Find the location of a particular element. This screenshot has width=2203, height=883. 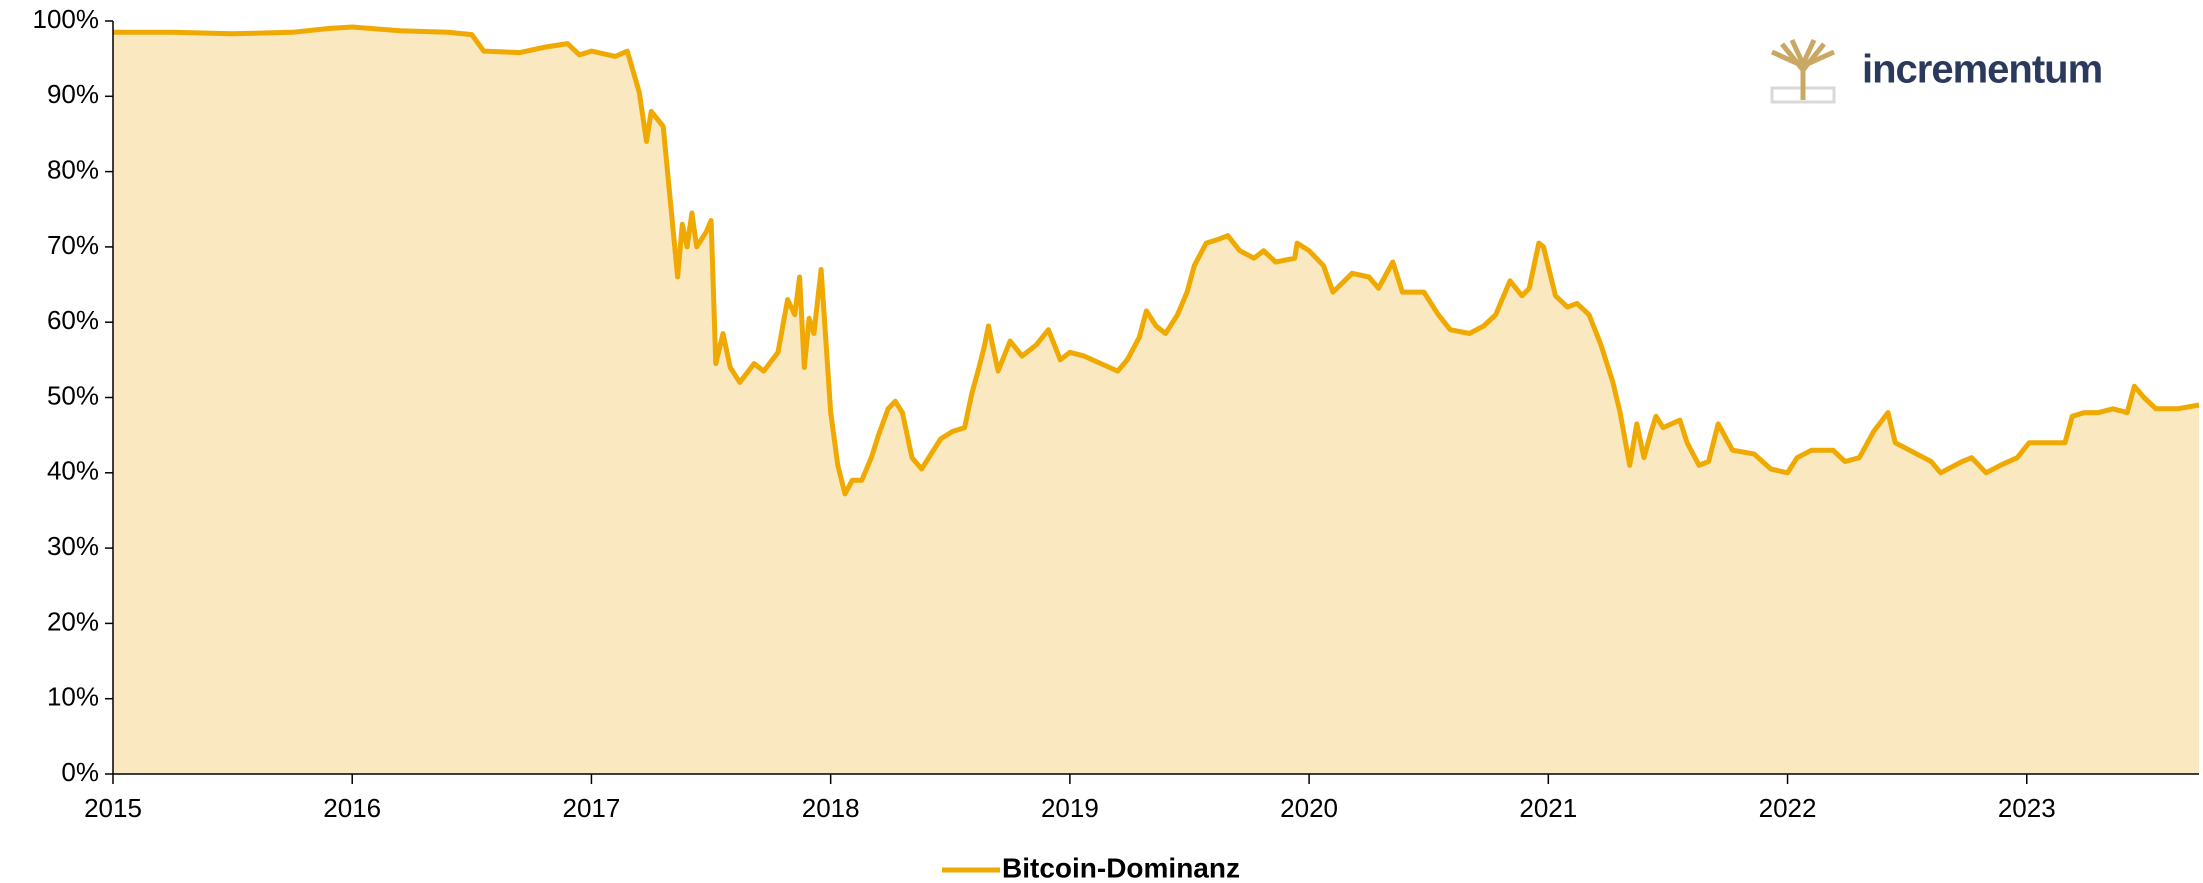

y-tick-label: 50% is located at coordinates (73, 395).